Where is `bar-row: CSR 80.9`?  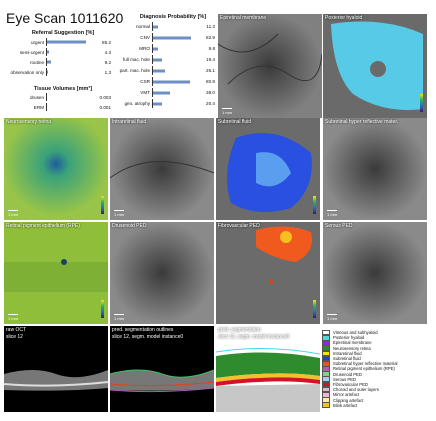
bar-row: CSR 80.9 is located at coordinates (166, 81).